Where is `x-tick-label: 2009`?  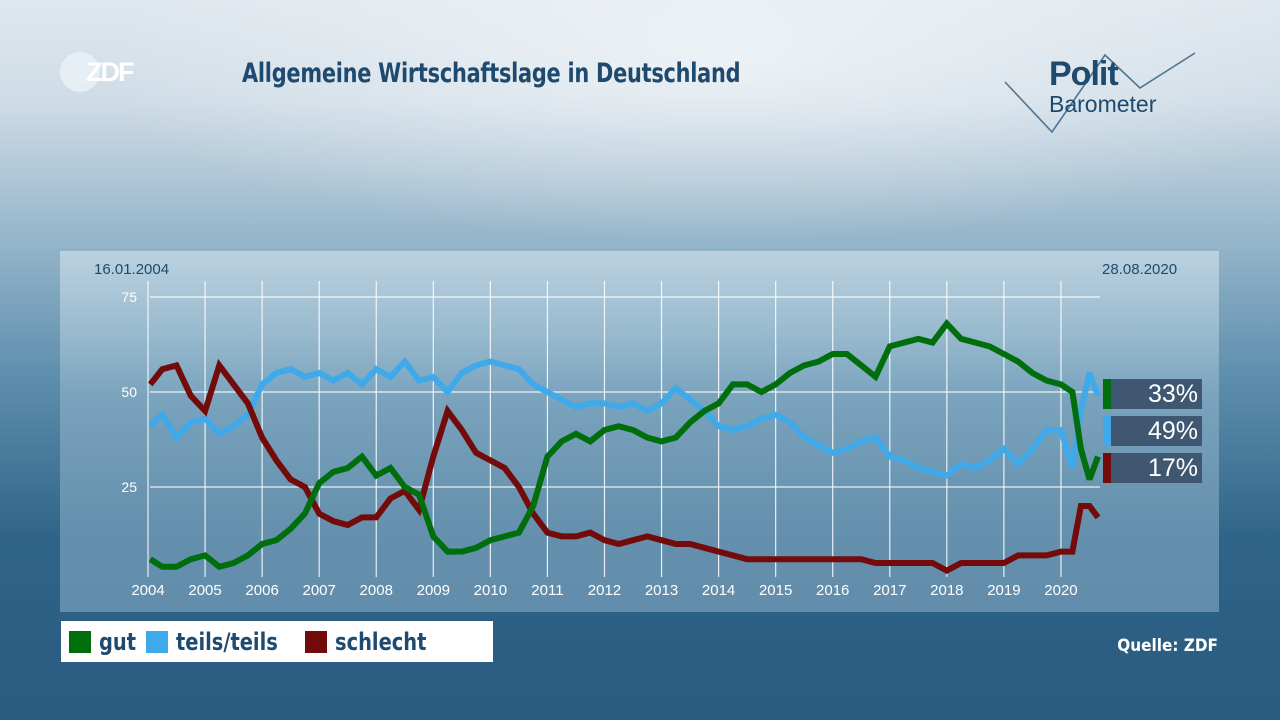
x-tick-label: 2009 is located at coordinates (433, 590).